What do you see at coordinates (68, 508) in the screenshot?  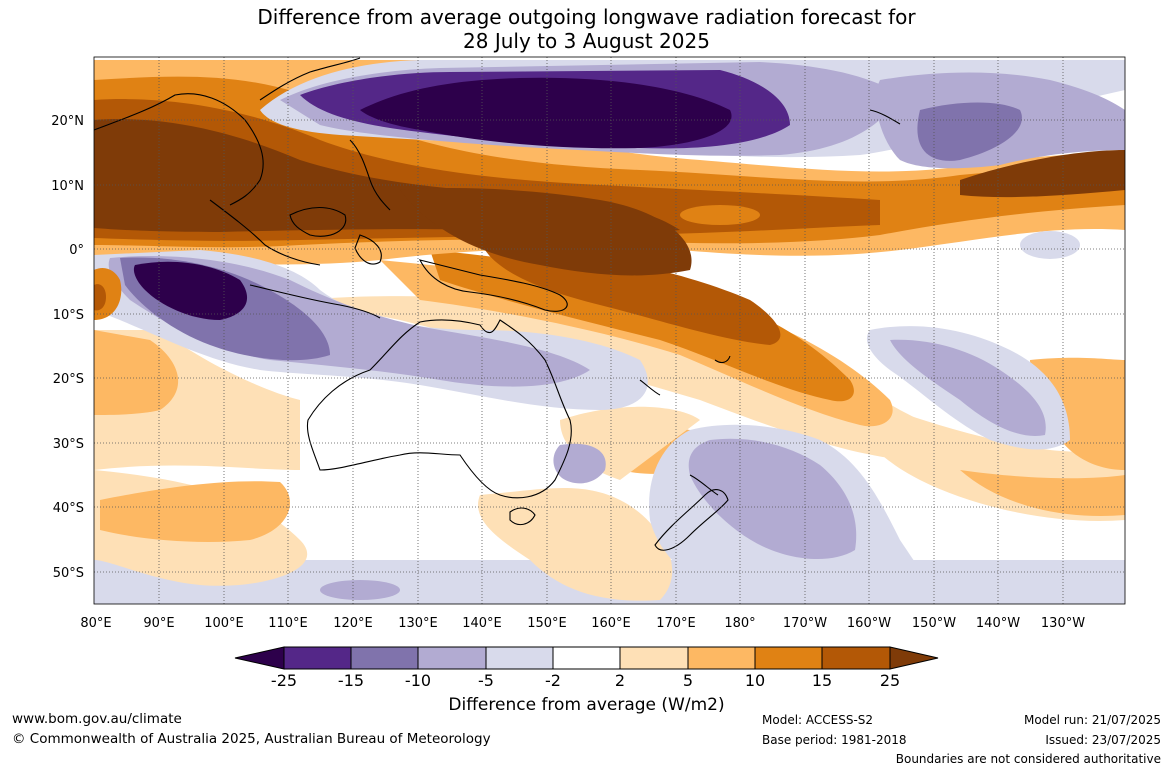 I see `lat-label: 40°S` at bounding box center [68, 508].